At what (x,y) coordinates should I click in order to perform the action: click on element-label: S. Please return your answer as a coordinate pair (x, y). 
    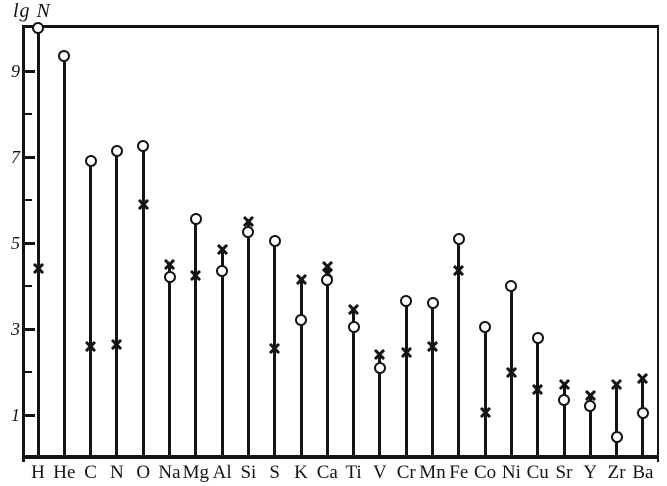
    Looking at the image, I should click on (274, 472).